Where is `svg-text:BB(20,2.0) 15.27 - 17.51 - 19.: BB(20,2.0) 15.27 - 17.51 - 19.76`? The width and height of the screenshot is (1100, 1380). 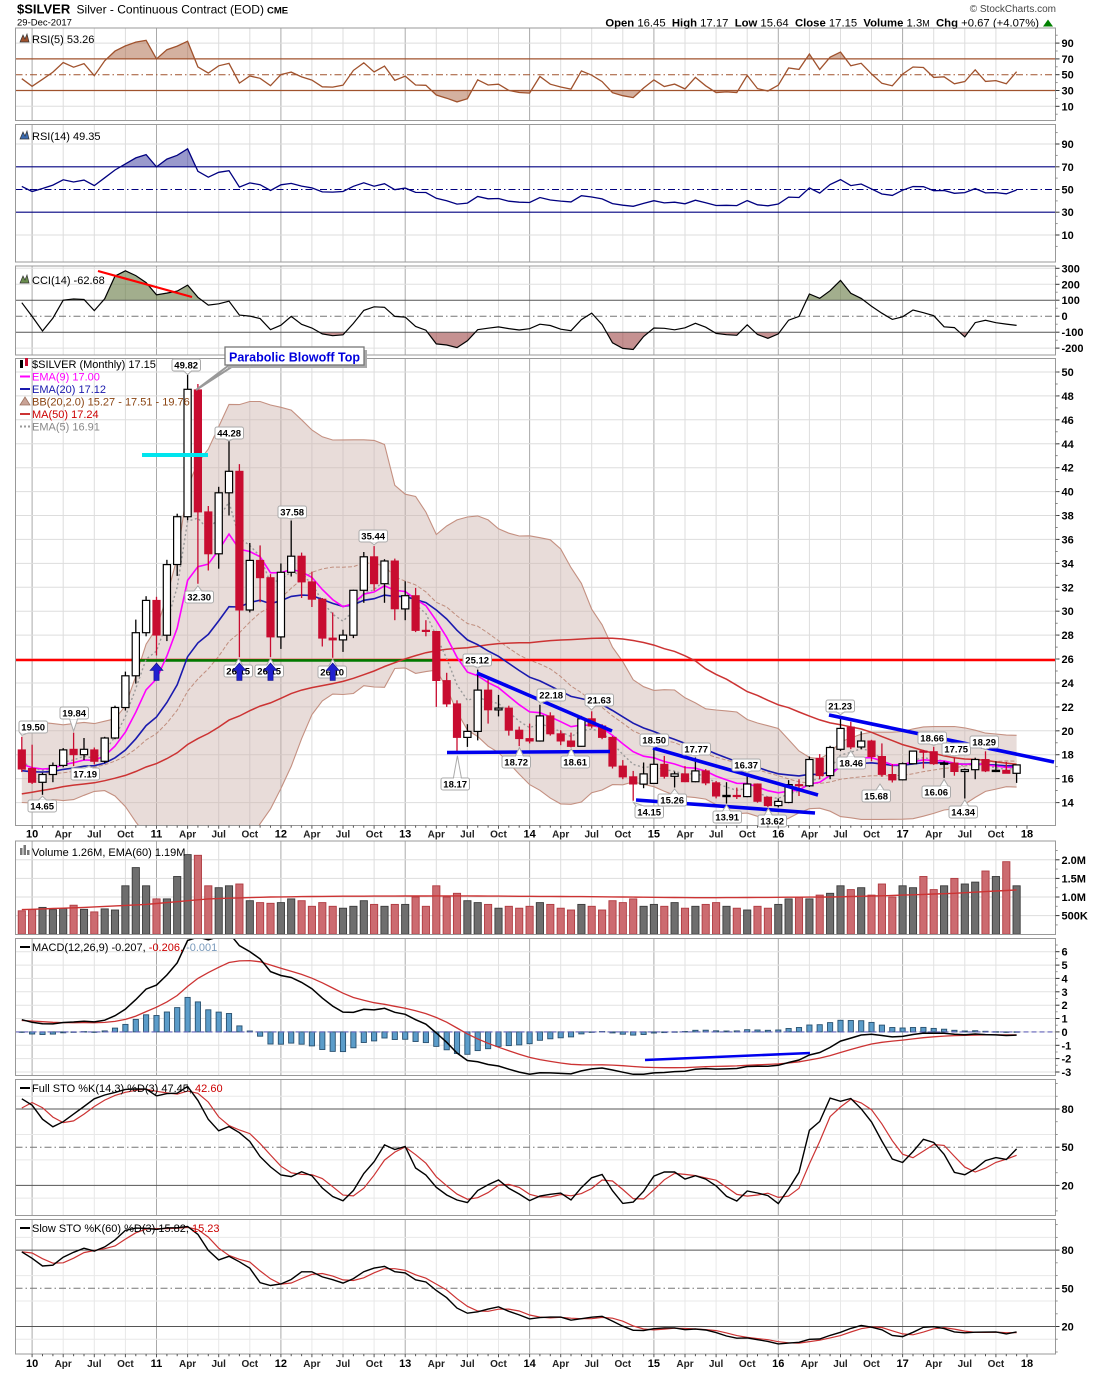 svg-text:BB(20,2.0) 15.27 - 17.51 - 19.: BB(20,2.0) 15.27 - 17.51 - 19.76 is located at coordinates (111, 403).